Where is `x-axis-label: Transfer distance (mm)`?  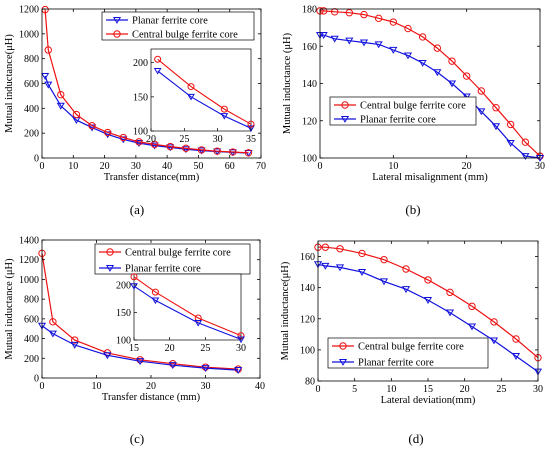 x-axis-label: Transfer distance (mm) is located at coordinates (151, 397).